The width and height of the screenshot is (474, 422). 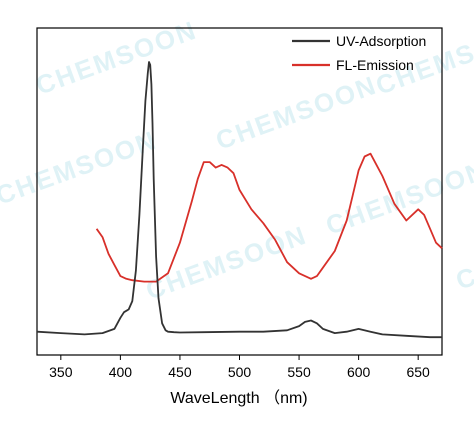 I want to click on x-axis-ticks: 350 400 450 500 550 600 650, so click(x=239, y=367).